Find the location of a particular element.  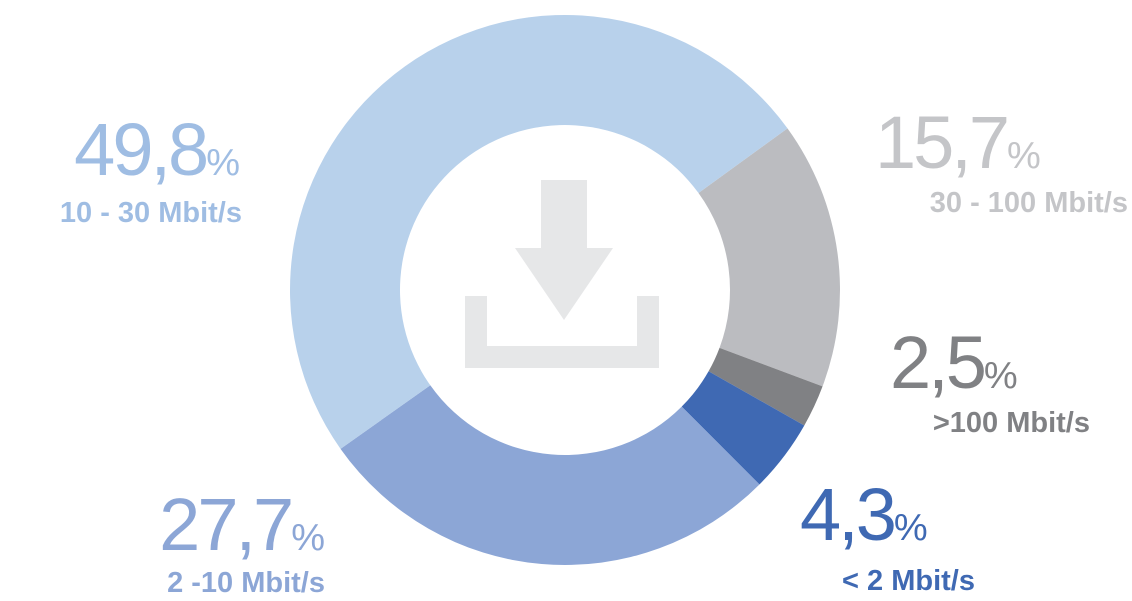

value-label: 49,8% is located at coordinates (157, 149).